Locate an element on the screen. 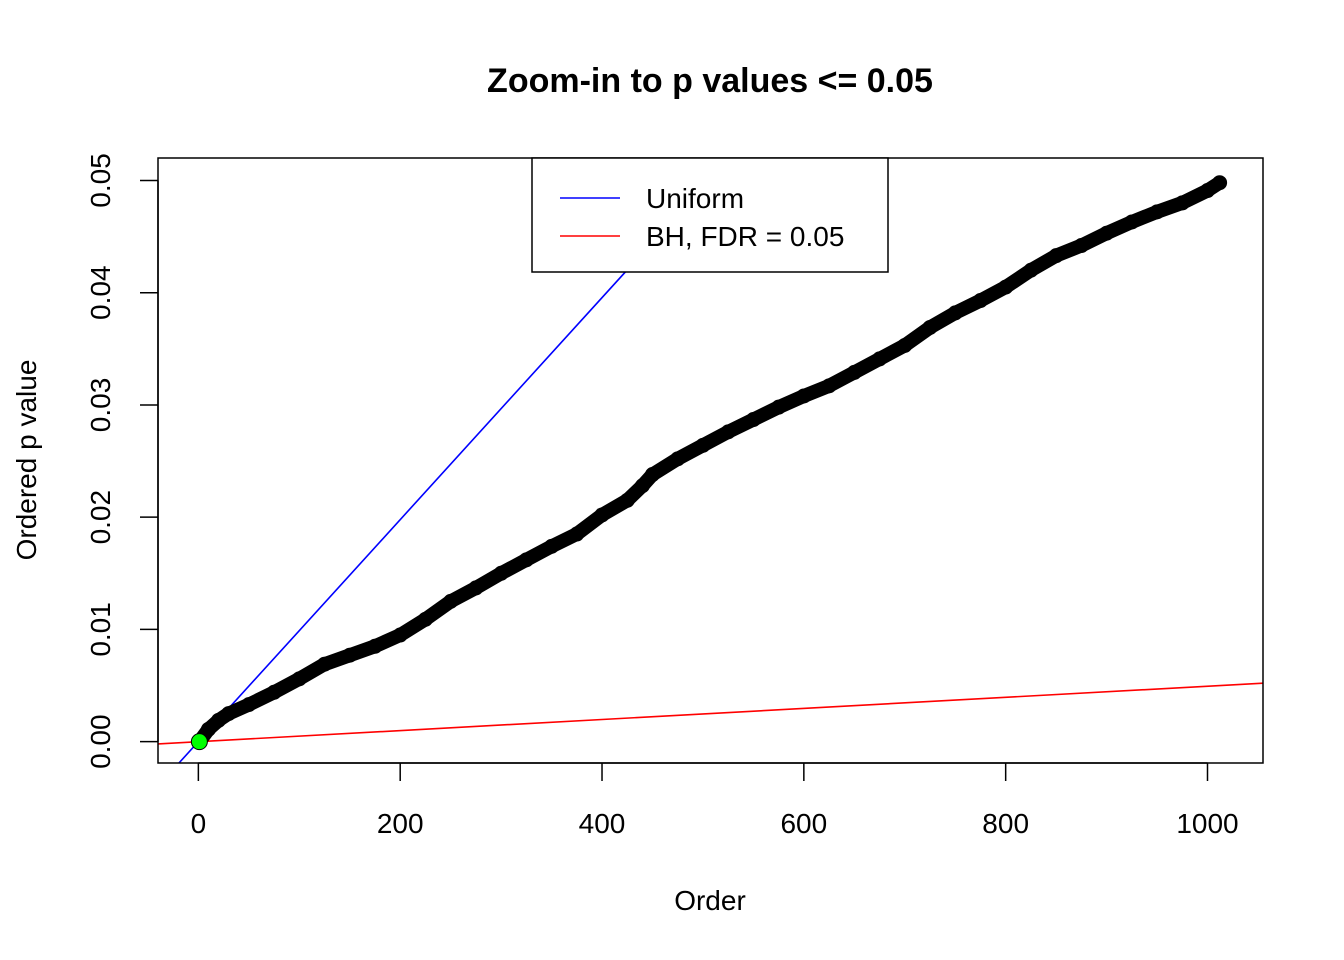 This screenshot has width=1344, height=960. legend-label-uniform: Uniform is located at coordinates (695, 198).